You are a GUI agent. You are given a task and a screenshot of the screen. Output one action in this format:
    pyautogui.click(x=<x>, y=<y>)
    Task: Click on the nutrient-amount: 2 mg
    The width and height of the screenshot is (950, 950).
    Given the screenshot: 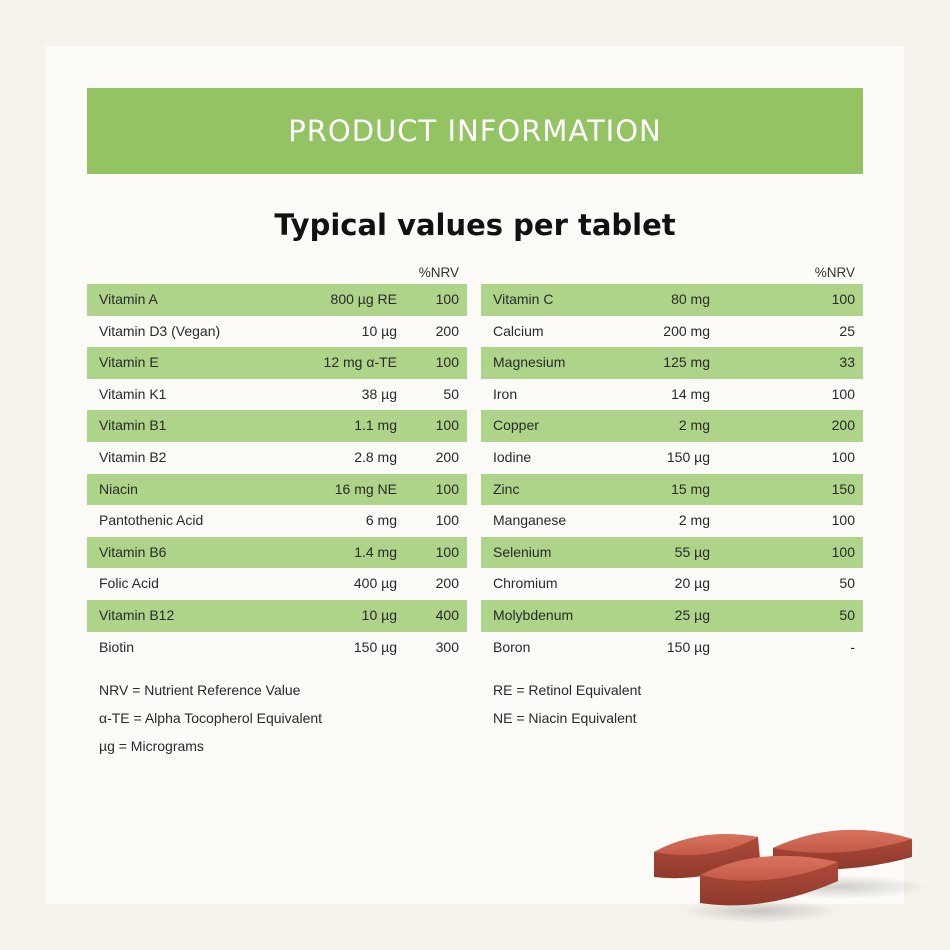 What is the action you would take?
    pyautogui.click(x=694, y=425)
    